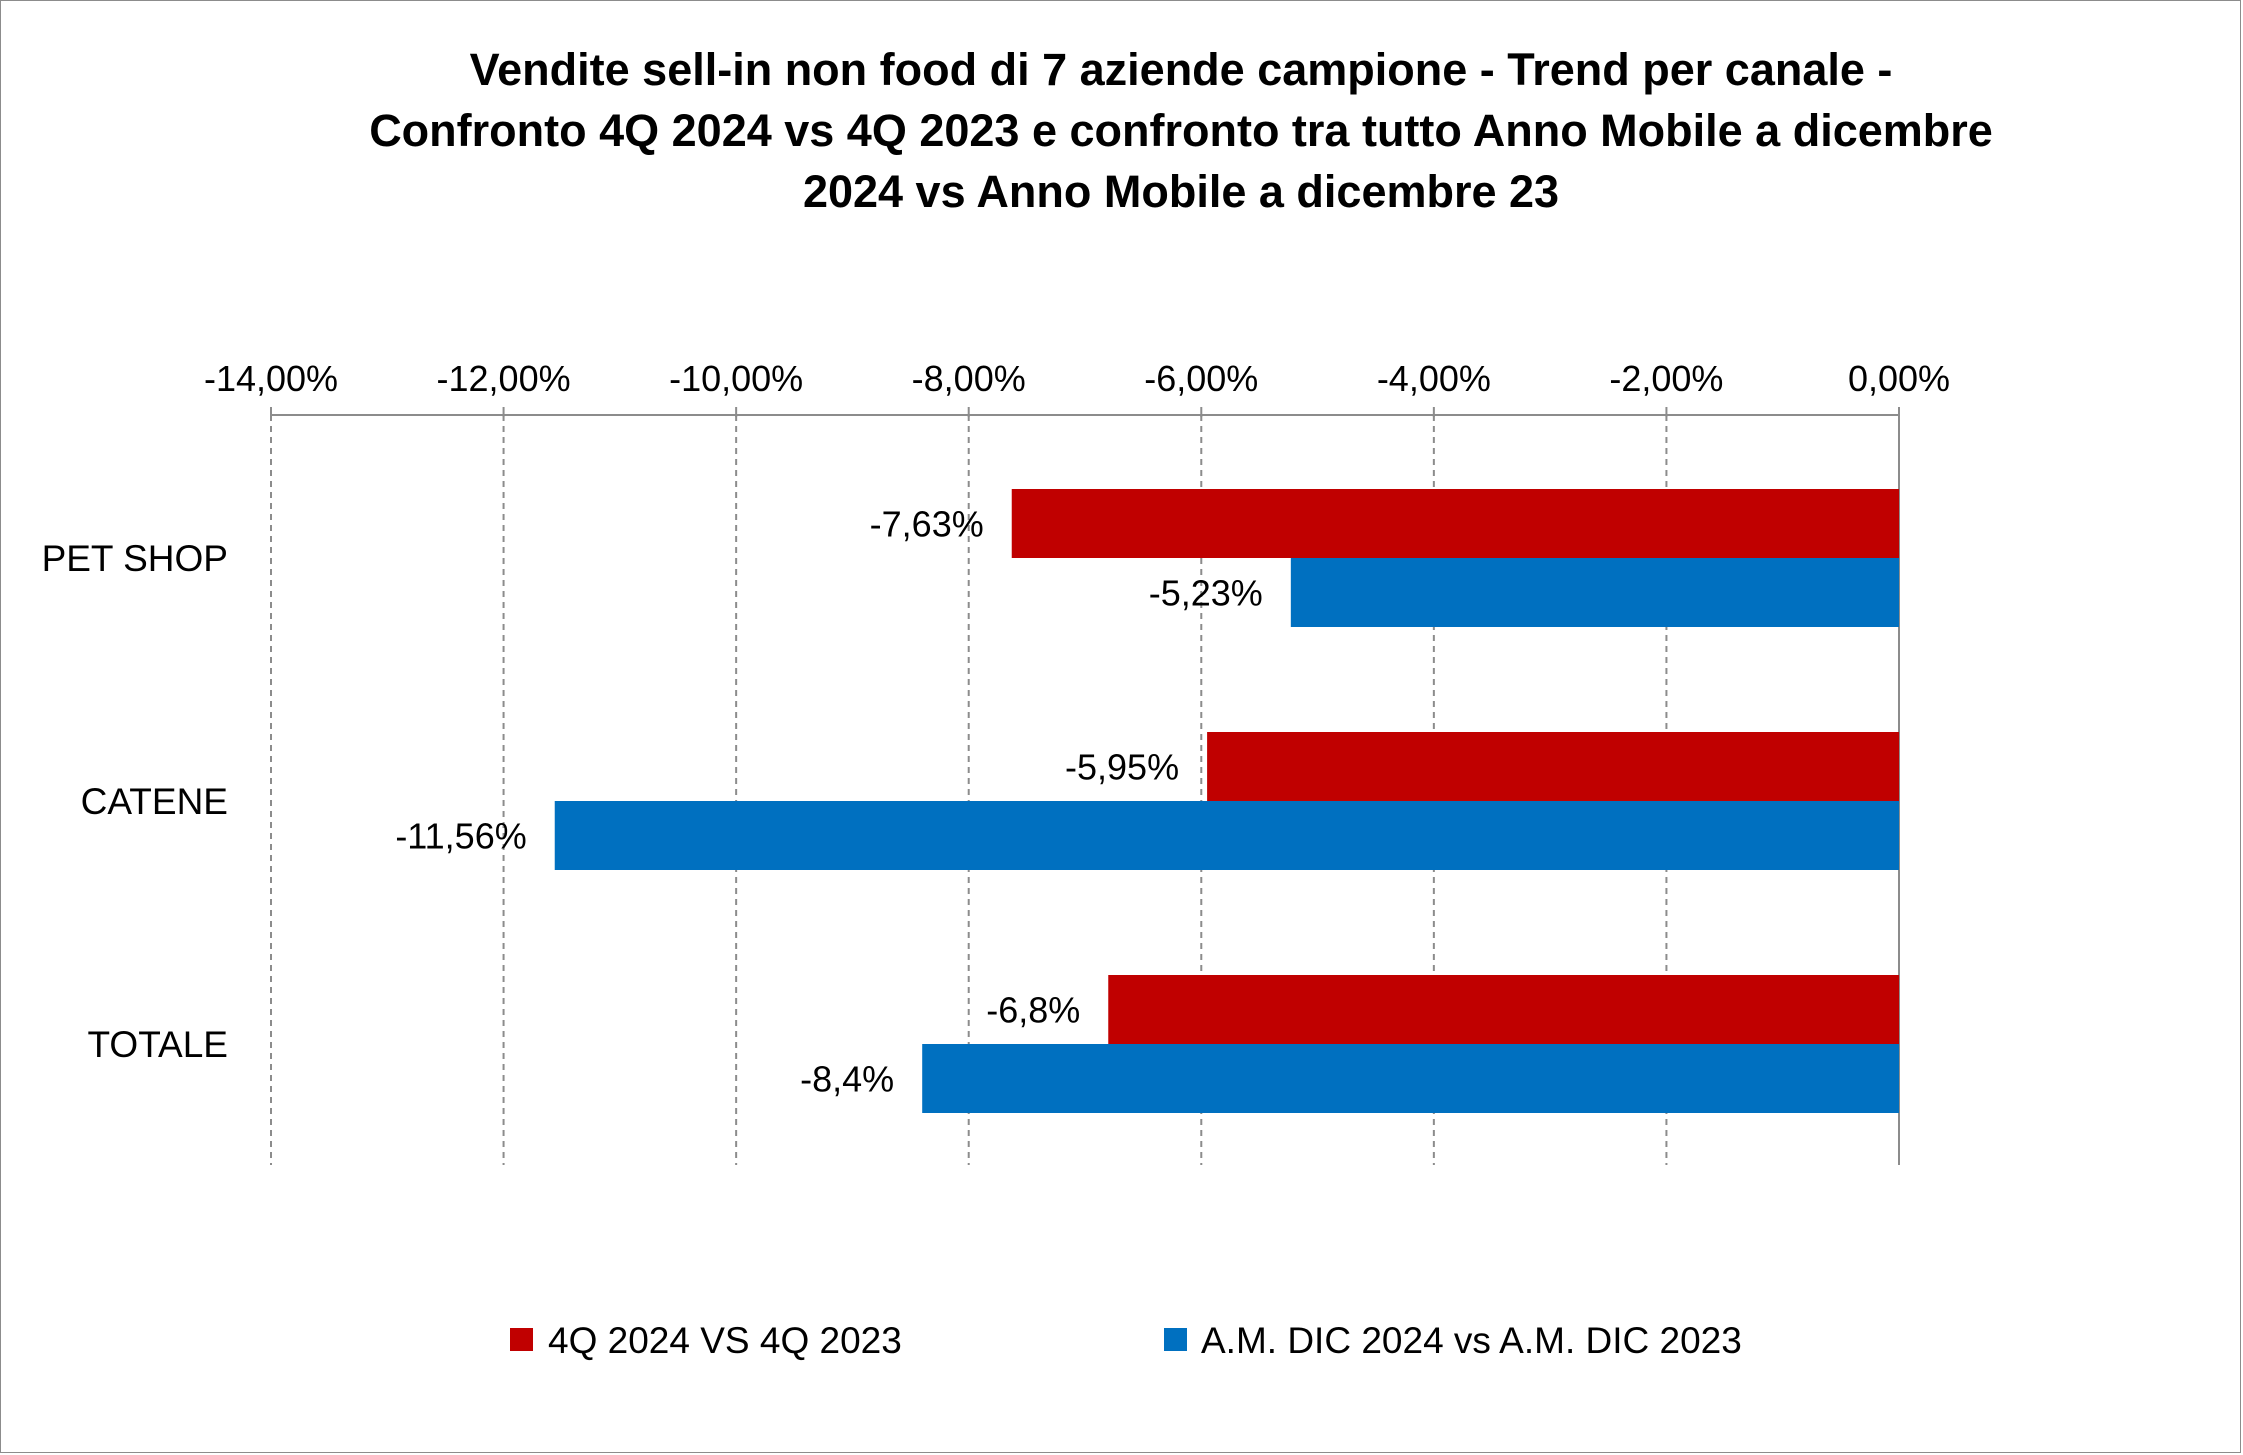 This screenshot has height=1455, width=2243. I want to click on x-tick-label: -2,00%, so click(1666, 378).